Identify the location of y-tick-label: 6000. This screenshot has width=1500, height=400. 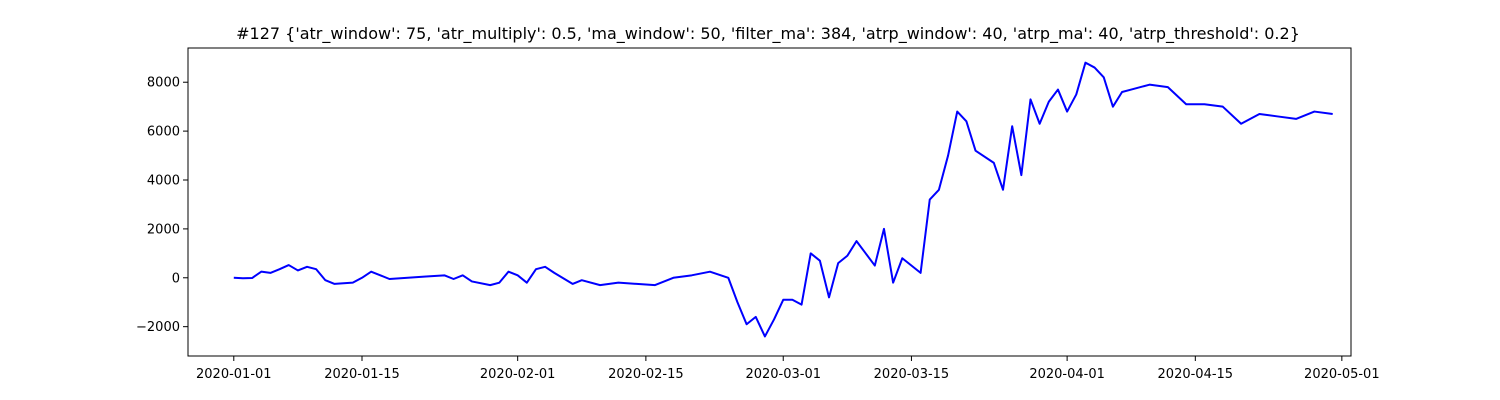
(163, 132).